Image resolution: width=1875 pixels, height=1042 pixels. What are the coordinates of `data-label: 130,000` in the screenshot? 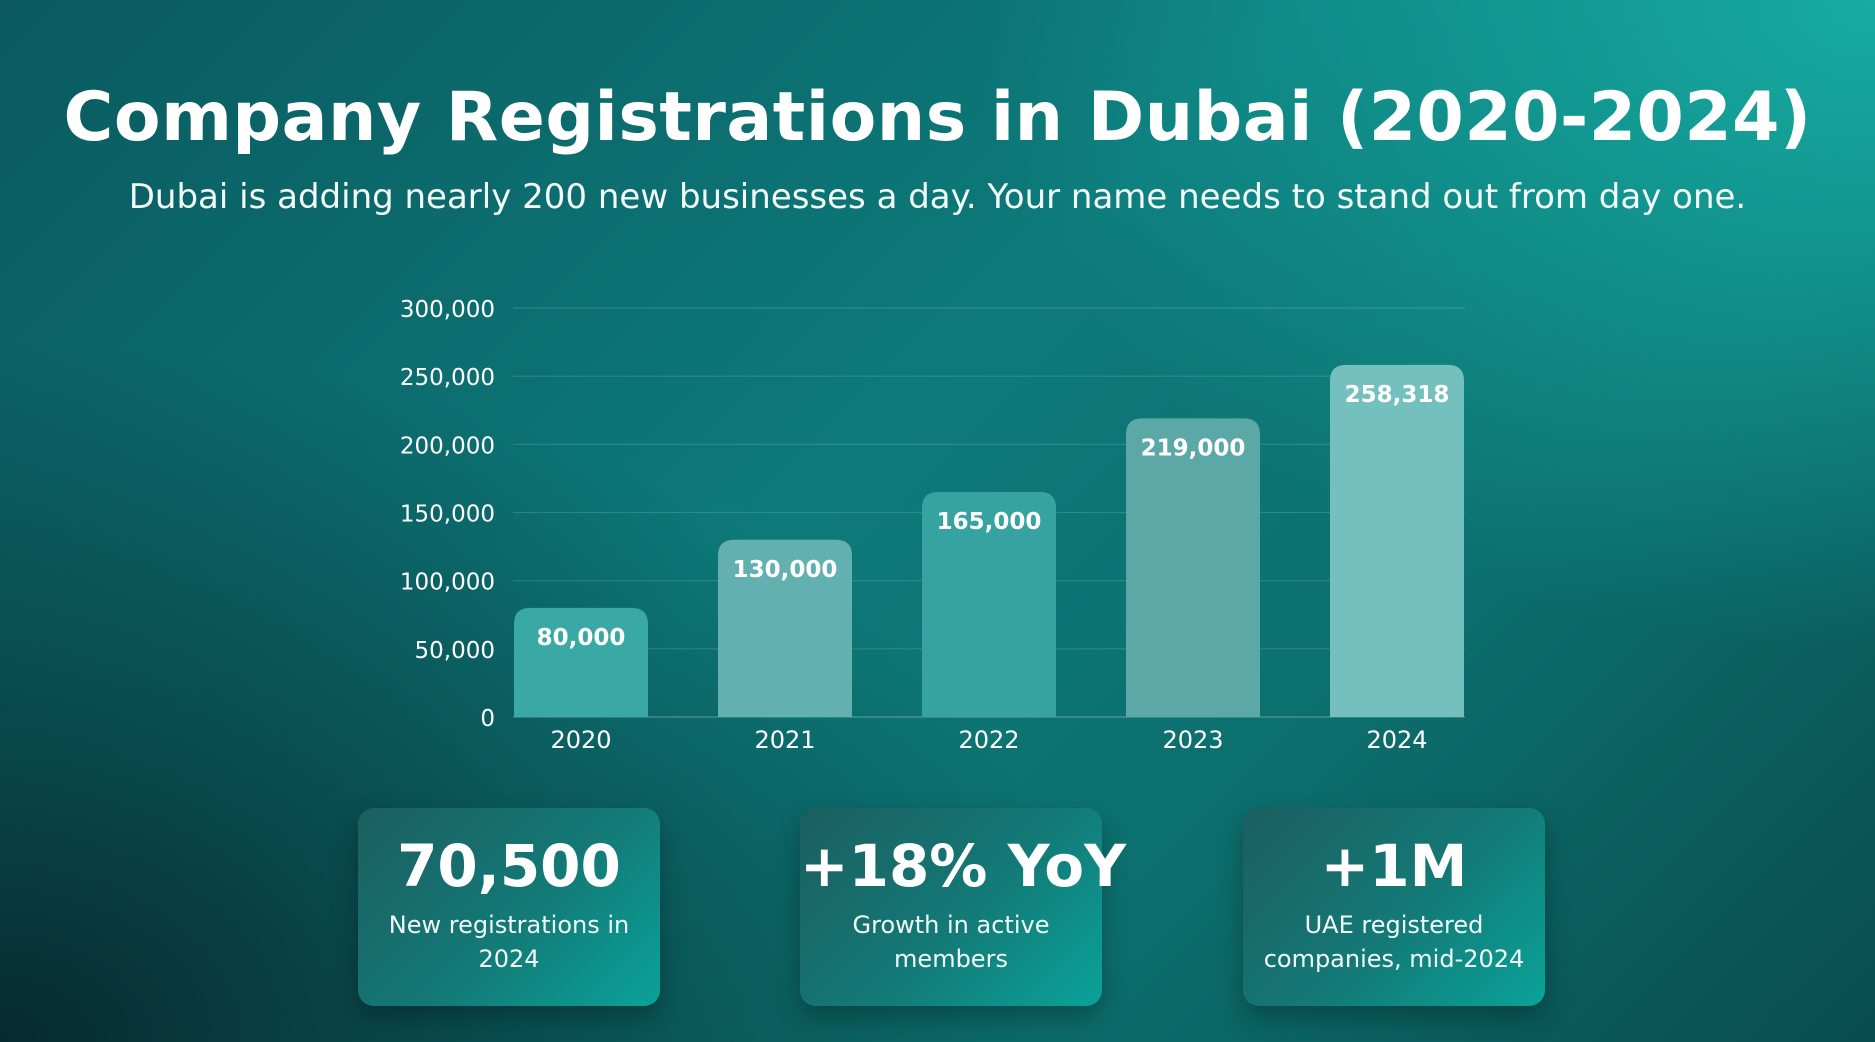 It's located at (785, 570).